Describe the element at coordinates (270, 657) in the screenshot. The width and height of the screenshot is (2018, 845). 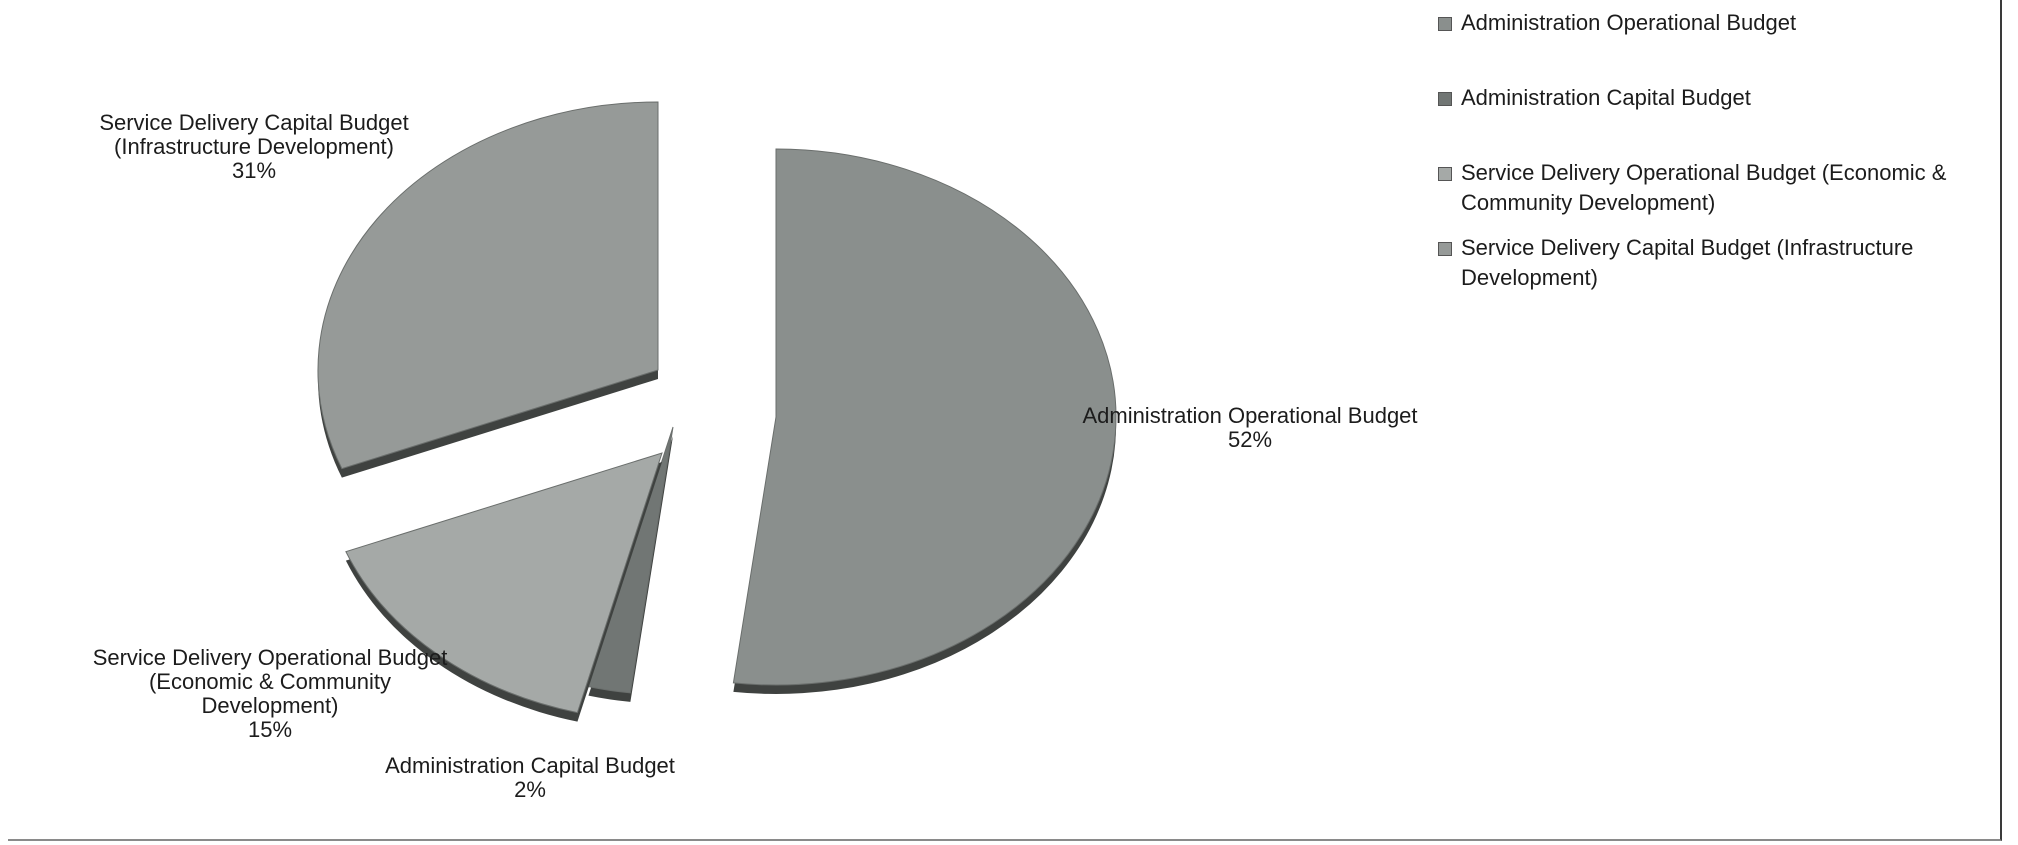
I see `slice-name-label: Service Delivery Operational Budget` at that location.